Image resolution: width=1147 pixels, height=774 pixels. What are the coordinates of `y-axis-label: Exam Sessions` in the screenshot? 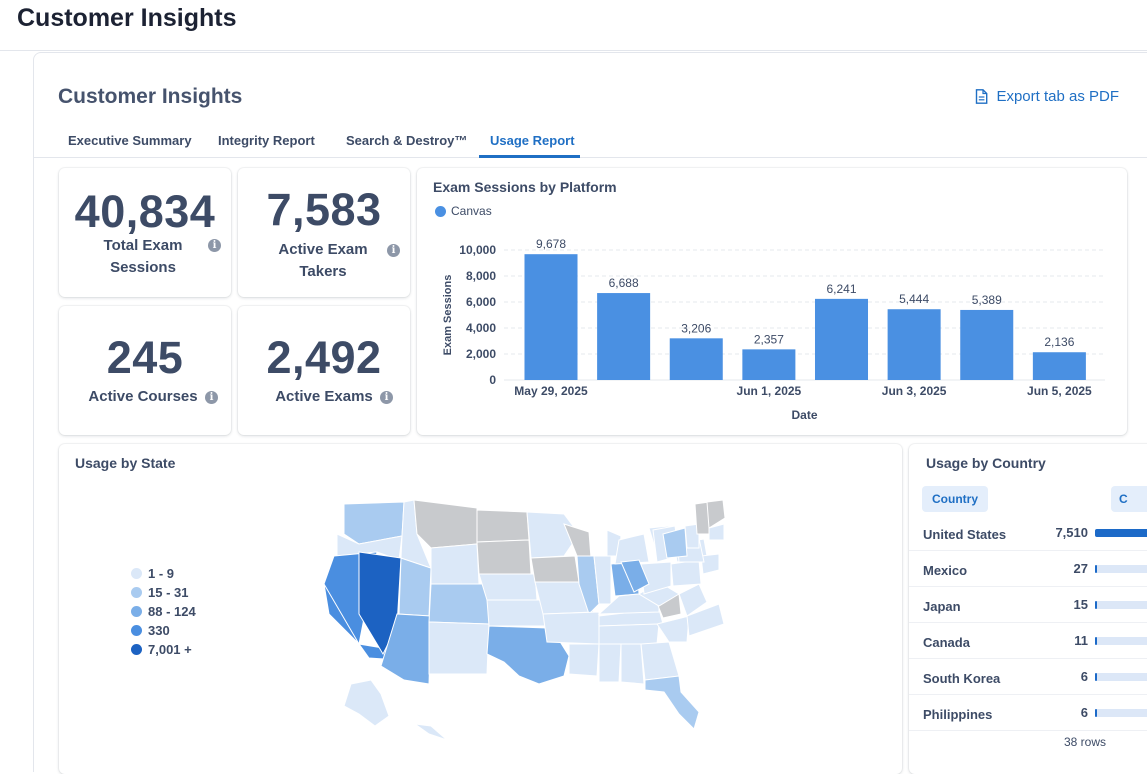 It's located at (448, 315).